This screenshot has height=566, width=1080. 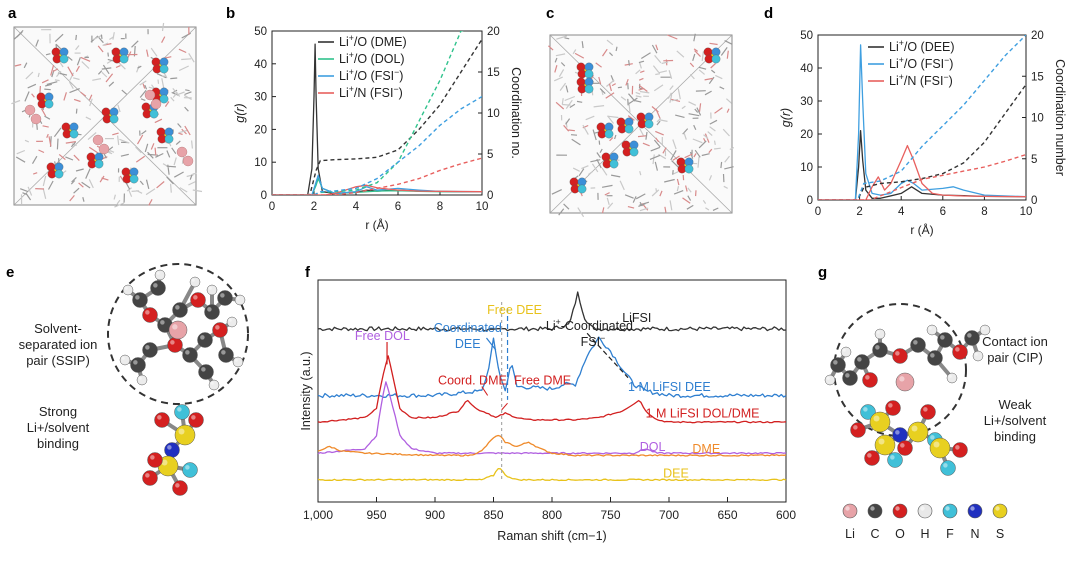 What do you see at coordinates (950, 511) in the screenshot?
I see `legend-atom-f` at bounding box center [950, 511].